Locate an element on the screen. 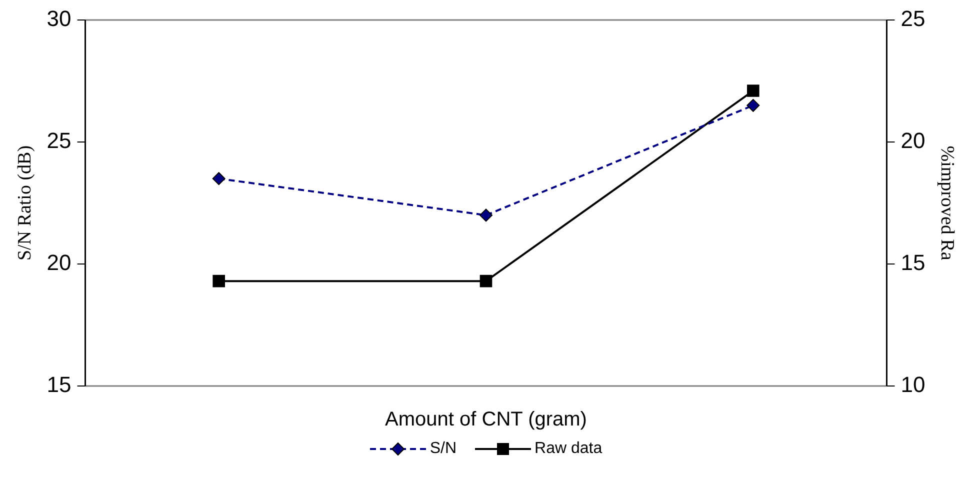  y2-tick-label: 20 is located at coordinates (913, 141).